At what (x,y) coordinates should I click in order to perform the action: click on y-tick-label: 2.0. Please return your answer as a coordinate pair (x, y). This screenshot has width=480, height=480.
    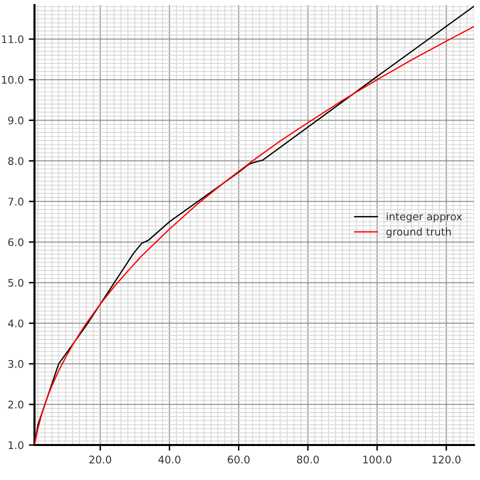
    Looking at the image, I should click on (16, 404).